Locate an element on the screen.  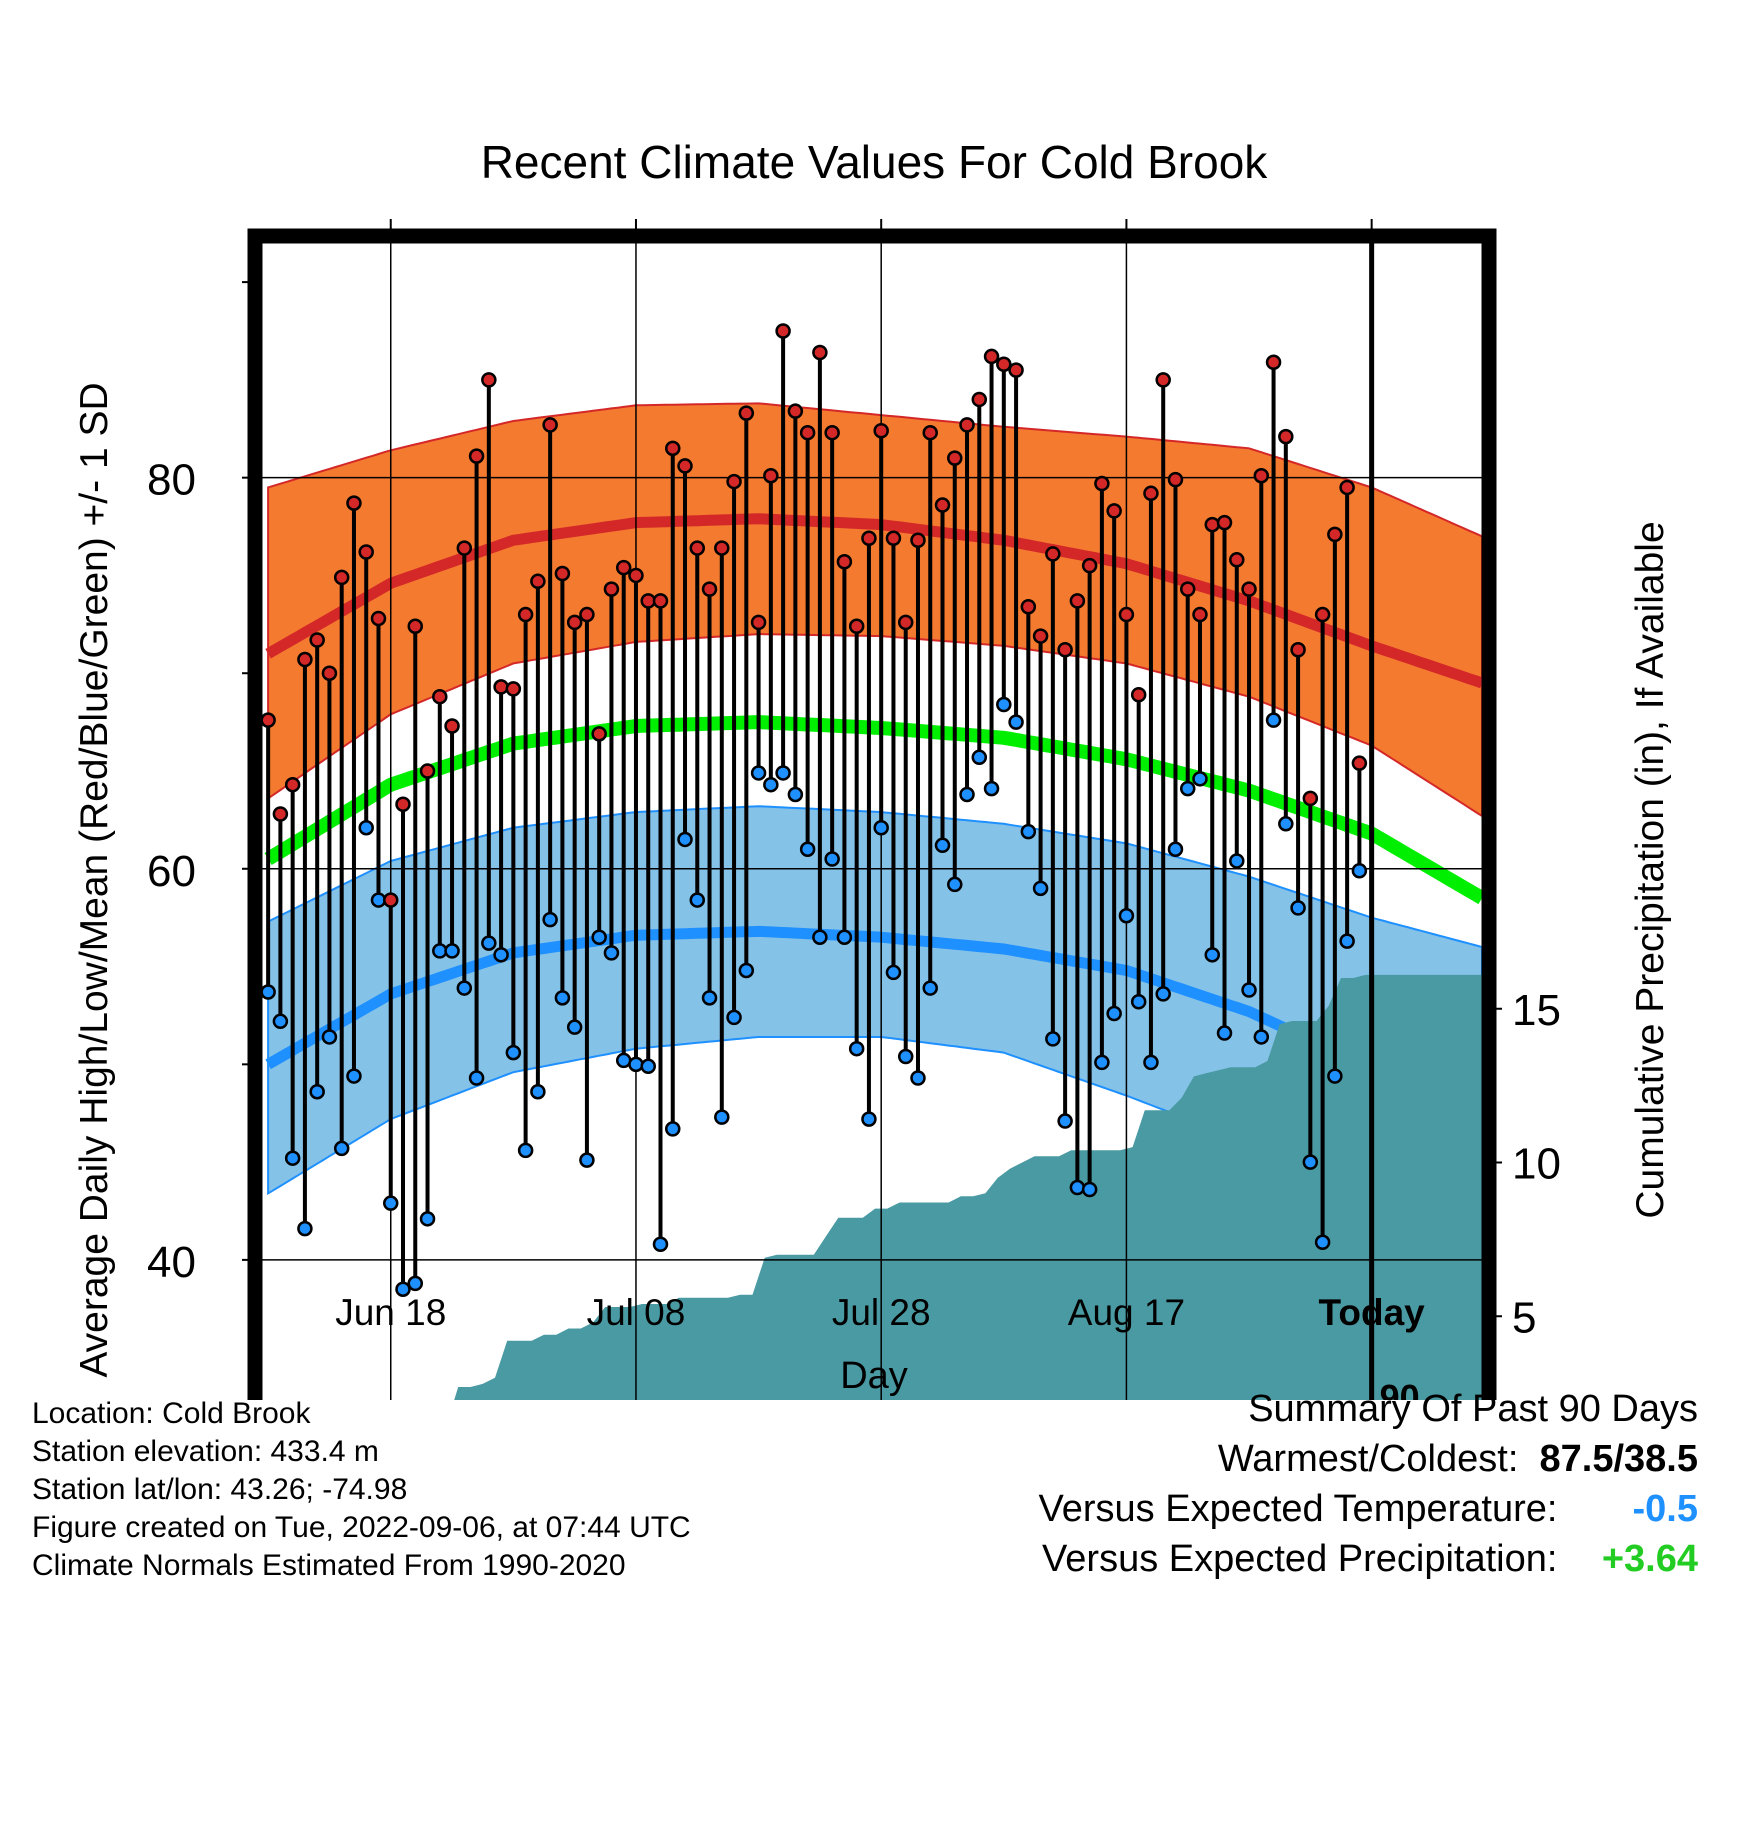
y-tick-label: 40 is located at coordinates (171, 1262).